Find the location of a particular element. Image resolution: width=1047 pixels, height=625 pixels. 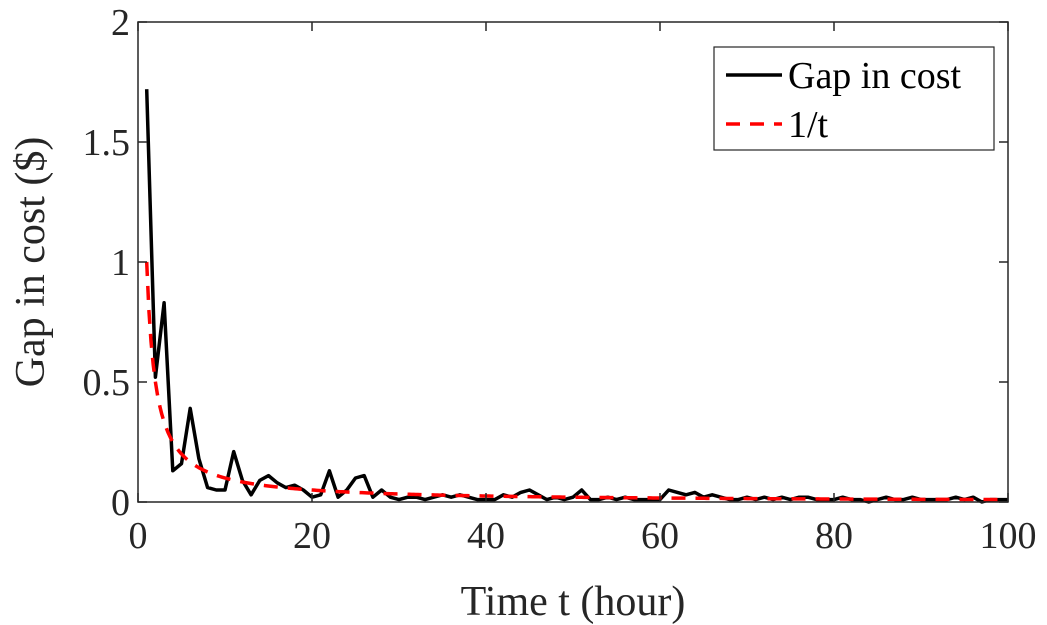

x-tick-label: 60 is located at coordinates (660, 536).